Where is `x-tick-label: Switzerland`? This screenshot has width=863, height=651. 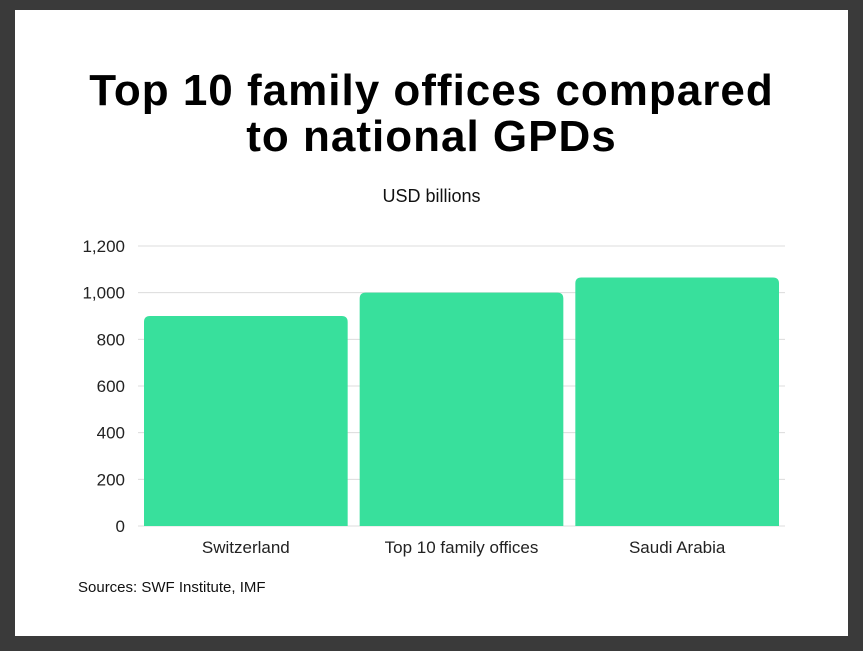
x-tick-label: Switzerland is located at coordinates (246, 547).